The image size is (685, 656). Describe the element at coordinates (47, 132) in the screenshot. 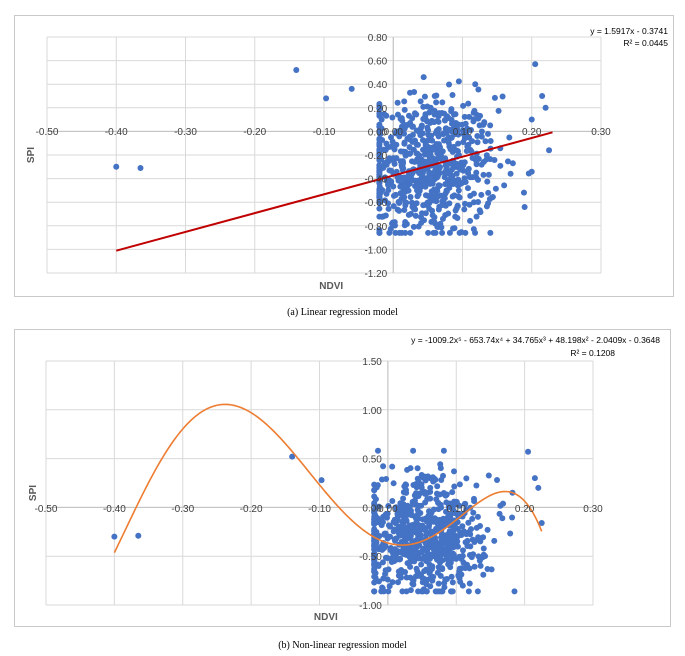

I see `x-tick-label: -0.50` at that location.